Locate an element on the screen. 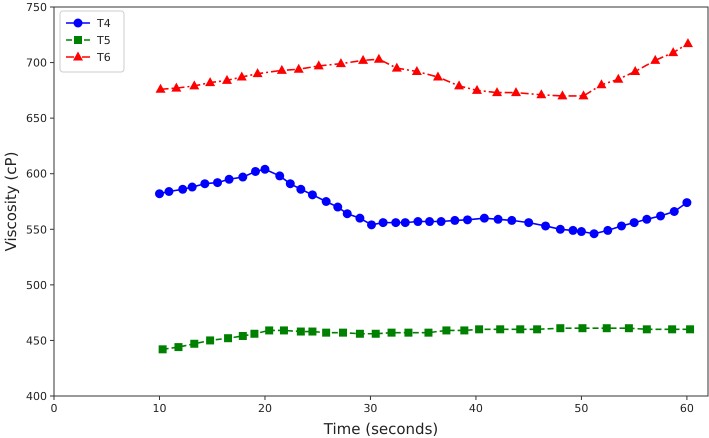  legend-label: T6 is located at coordinates (103, 57).